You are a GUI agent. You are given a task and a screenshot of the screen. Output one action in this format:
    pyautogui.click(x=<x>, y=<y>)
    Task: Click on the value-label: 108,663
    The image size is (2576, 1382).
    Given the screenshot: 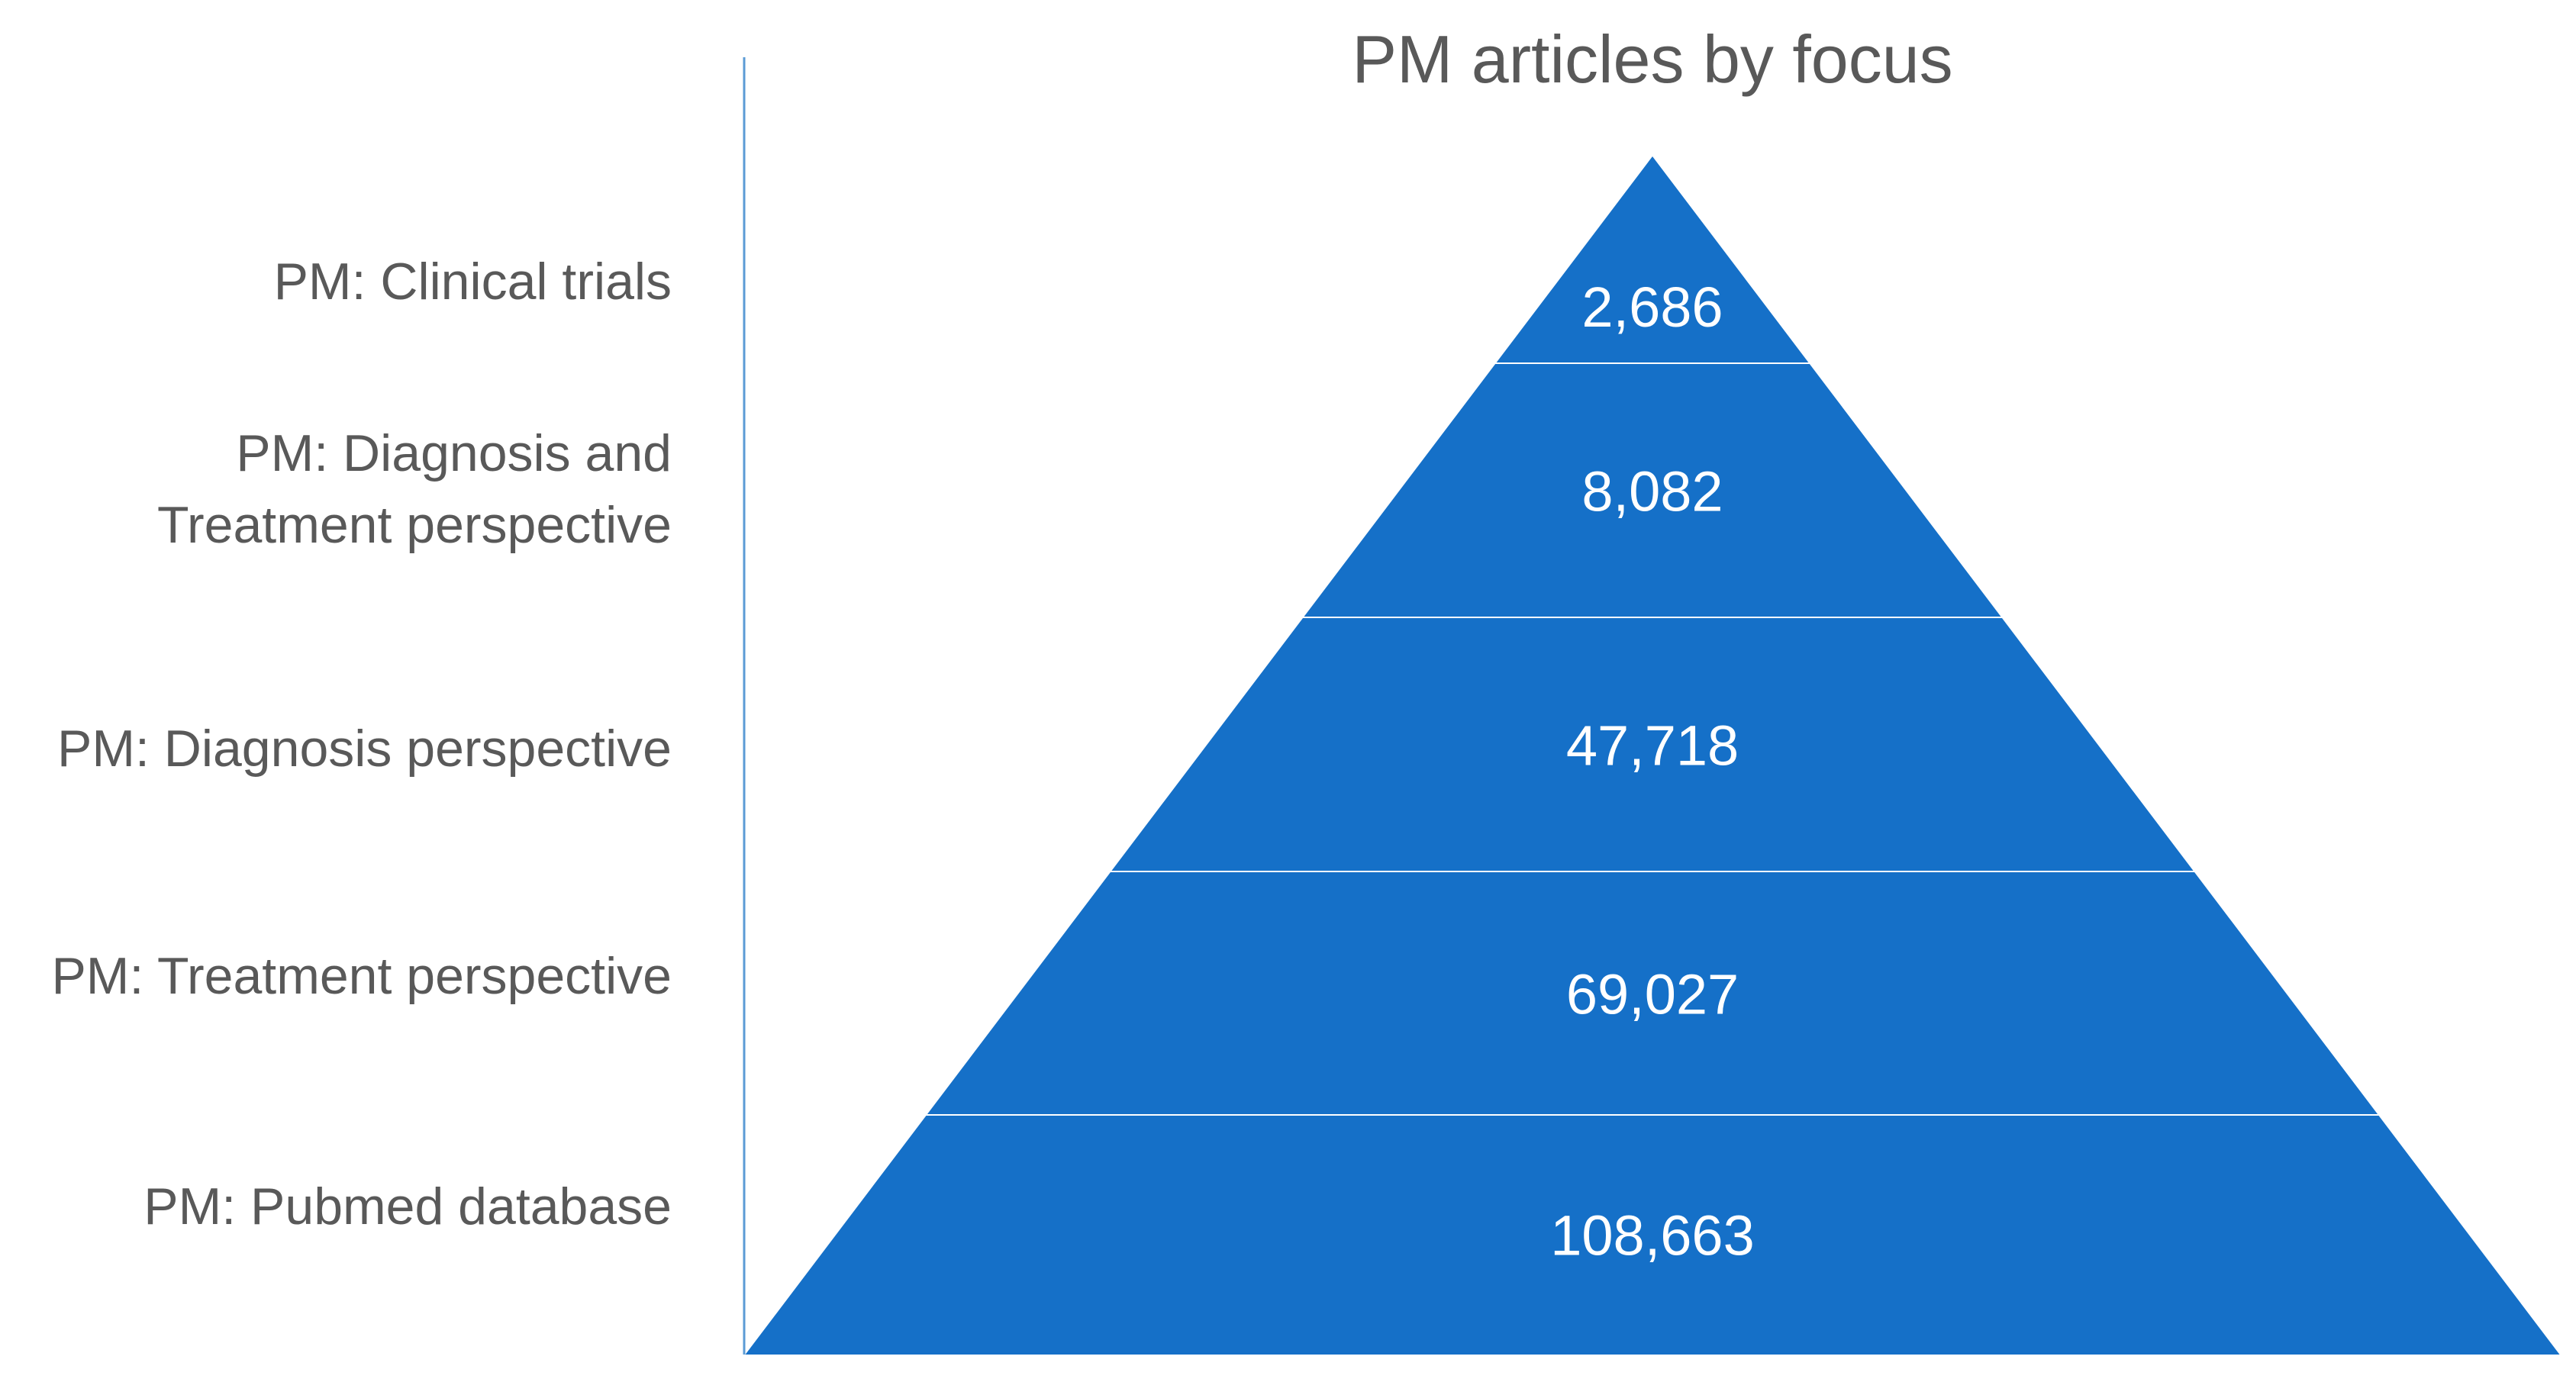 What is the action you would take?
    pyautogui.click(x=1653, y=1236)
    